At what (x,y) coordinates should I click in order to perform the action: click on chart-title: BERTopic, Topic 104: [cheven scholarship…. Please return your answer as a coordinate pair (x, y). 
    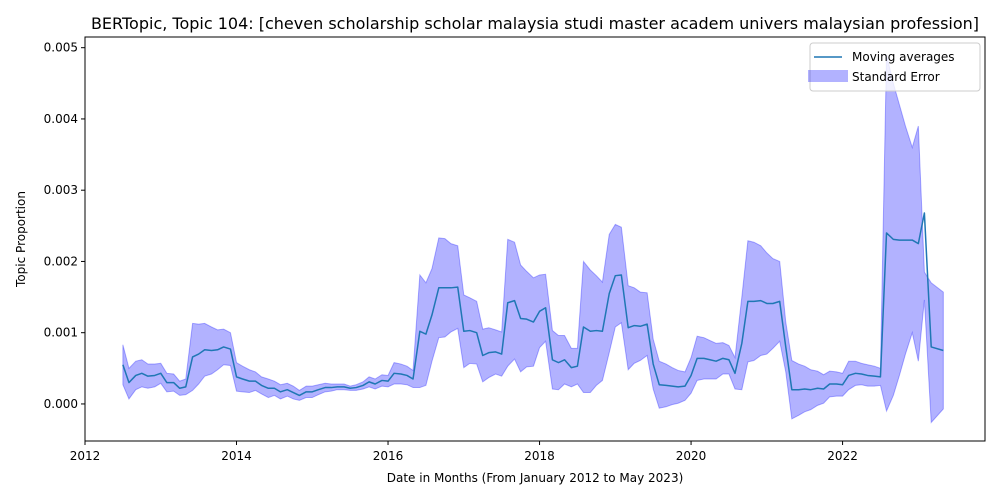
    Looking at the image, I should click on (535, 23).